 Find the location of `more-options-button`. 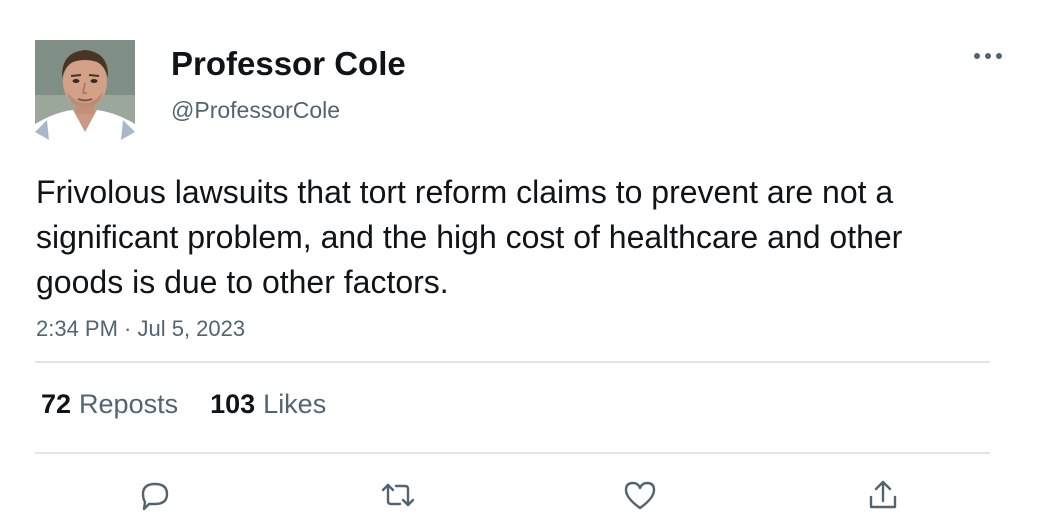

more-options-button is located at coordinates (988, 56).